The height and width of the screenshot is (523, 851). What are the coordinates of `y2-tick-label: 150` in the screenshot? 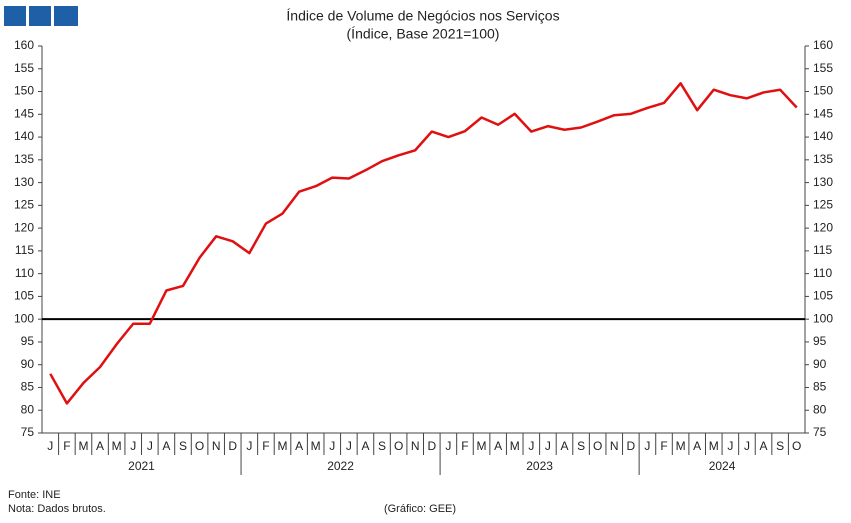 It's located at (823, 91).